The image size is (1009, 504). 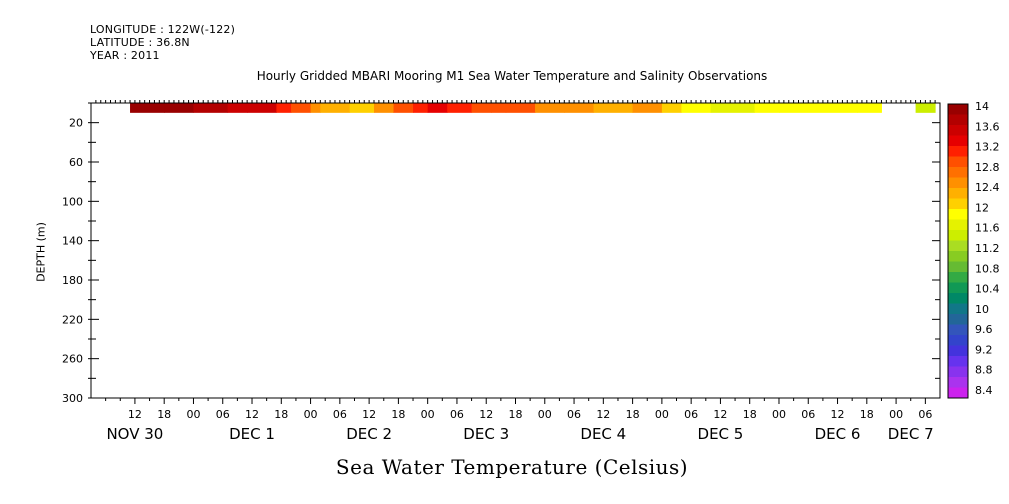 I want to click on colorbar-label: 14, so click(x=982, y=106).